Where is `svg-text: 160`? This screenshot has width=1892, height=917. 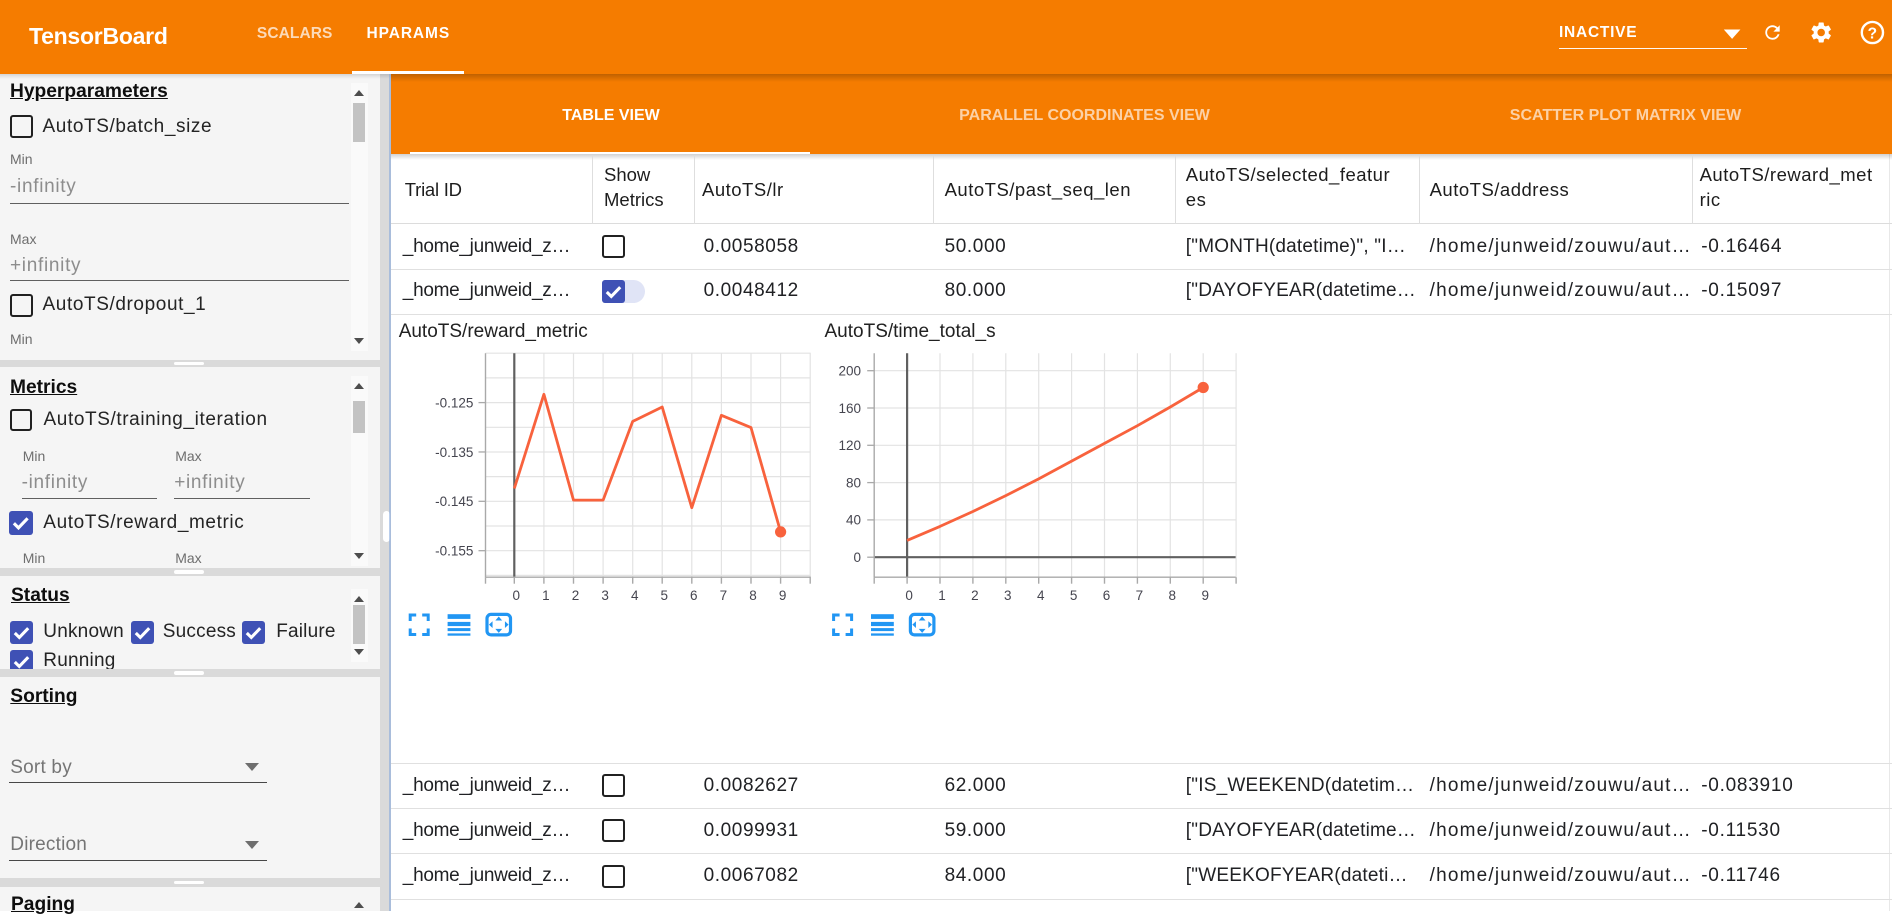 svg-text: 160 is located at coordinates (849, 408).